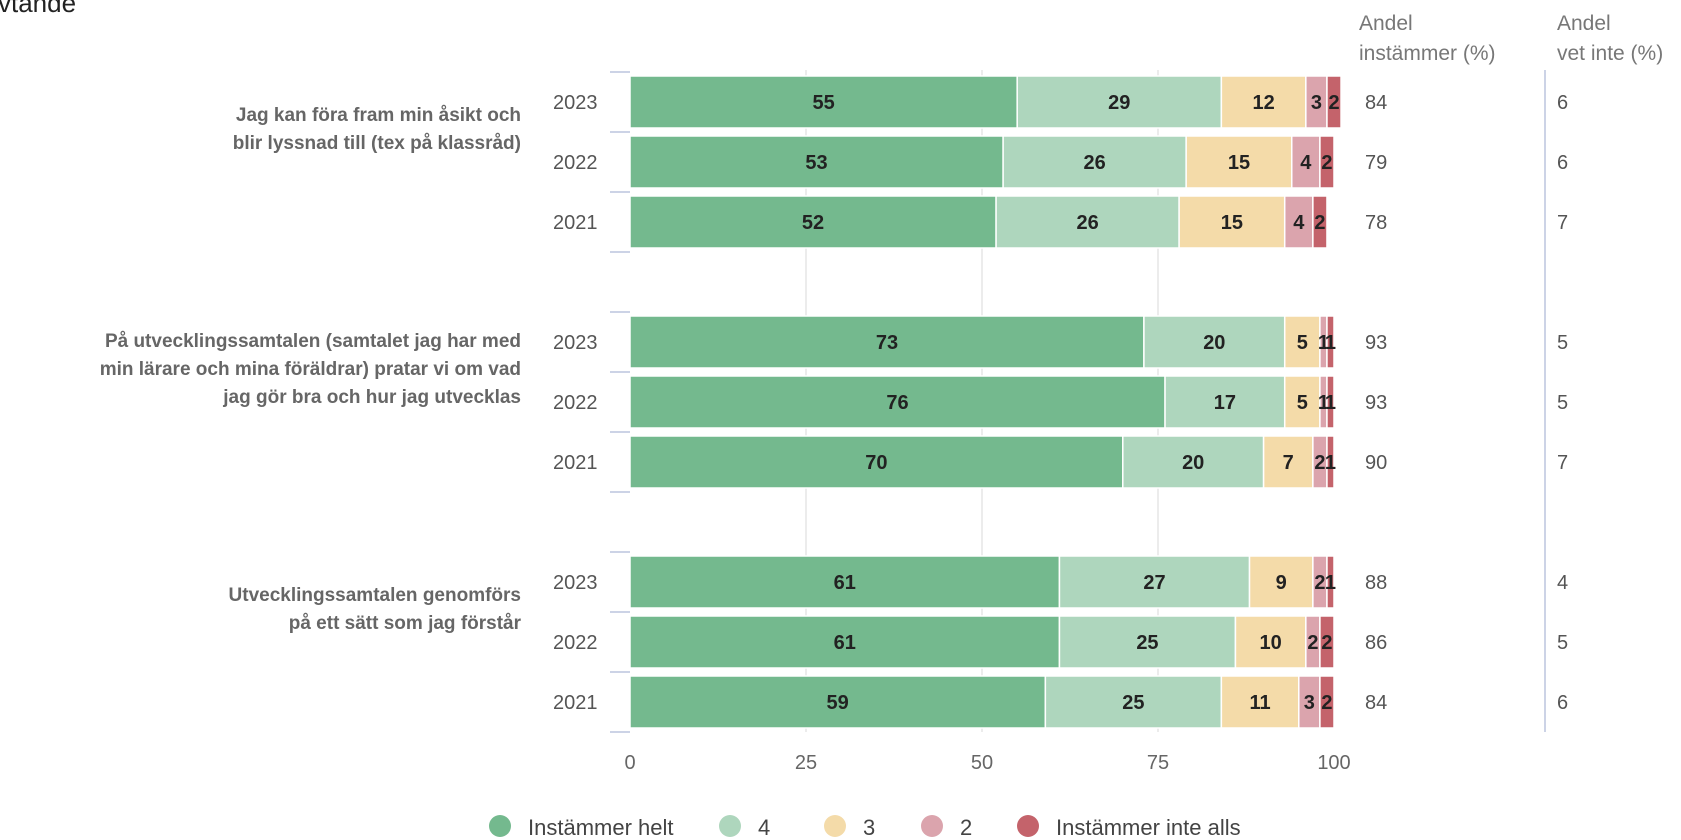 This screenshot has width=1681, height=840. What do you see at coordinates (378, 115) in the screenshot?
I see `question-label: Jag kan föra fram min åsikt och` at bounding box center [378, 115].